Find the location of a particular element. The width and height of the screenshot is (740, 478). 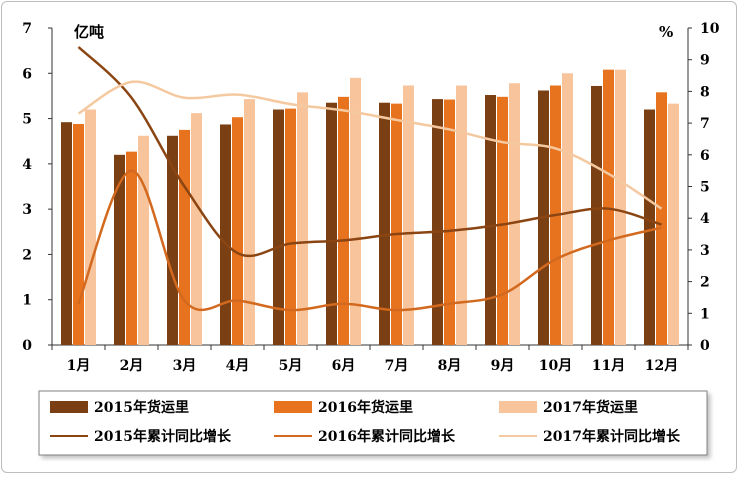

bar-2017年货运里-12月 is located at coordinates (673, 224).